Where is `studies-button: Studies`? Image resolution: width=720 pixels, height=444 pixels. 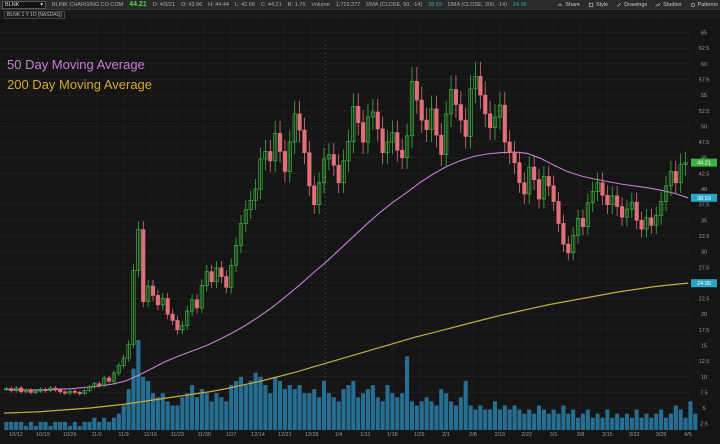 studies-button: Studies is located at coordinates (668, 5).